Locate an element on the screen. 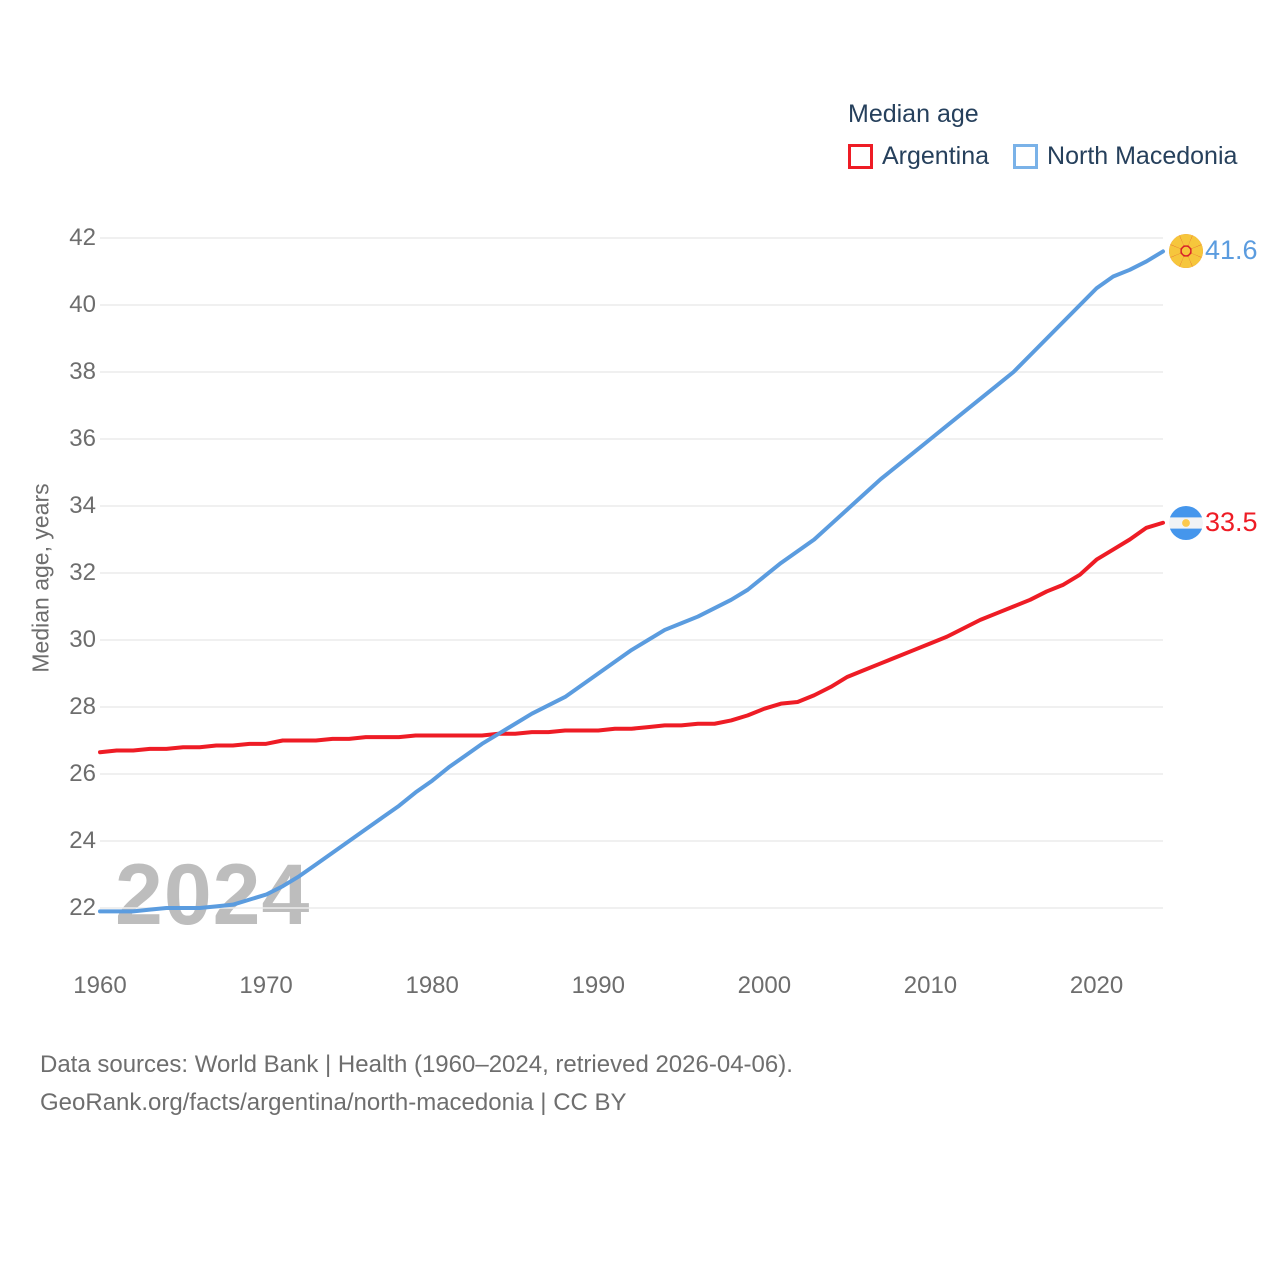  y-tick-label: 30 is located at coordinates (82, 639).